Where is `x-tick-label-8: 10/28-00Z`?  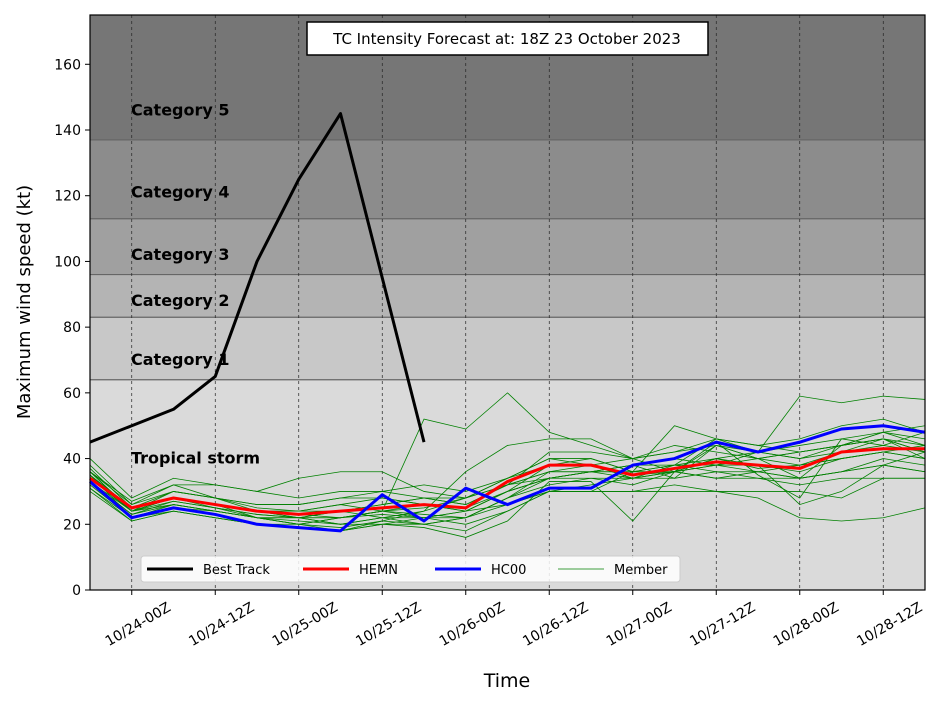
x-tick-label-8: 10/28-00Z is located at coordinates (806, 625).